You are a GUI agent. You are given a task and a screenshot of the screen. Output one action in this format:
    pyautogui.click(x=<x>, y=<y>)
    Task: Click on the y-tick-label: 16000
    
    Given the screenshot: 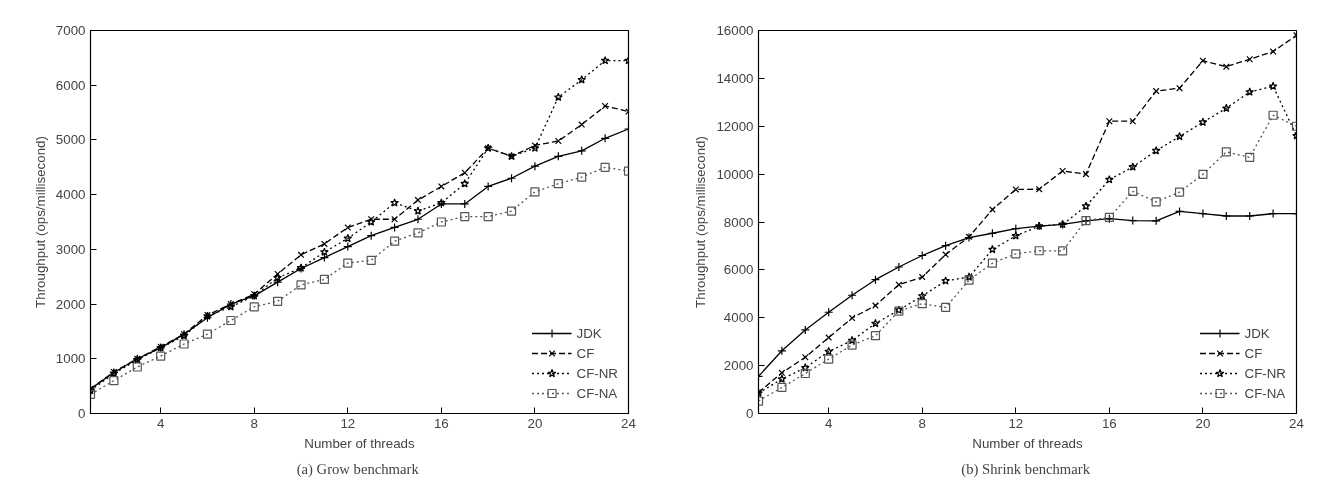 What is the action you would take?
    pyautogui.click(x=735, y=30)
    